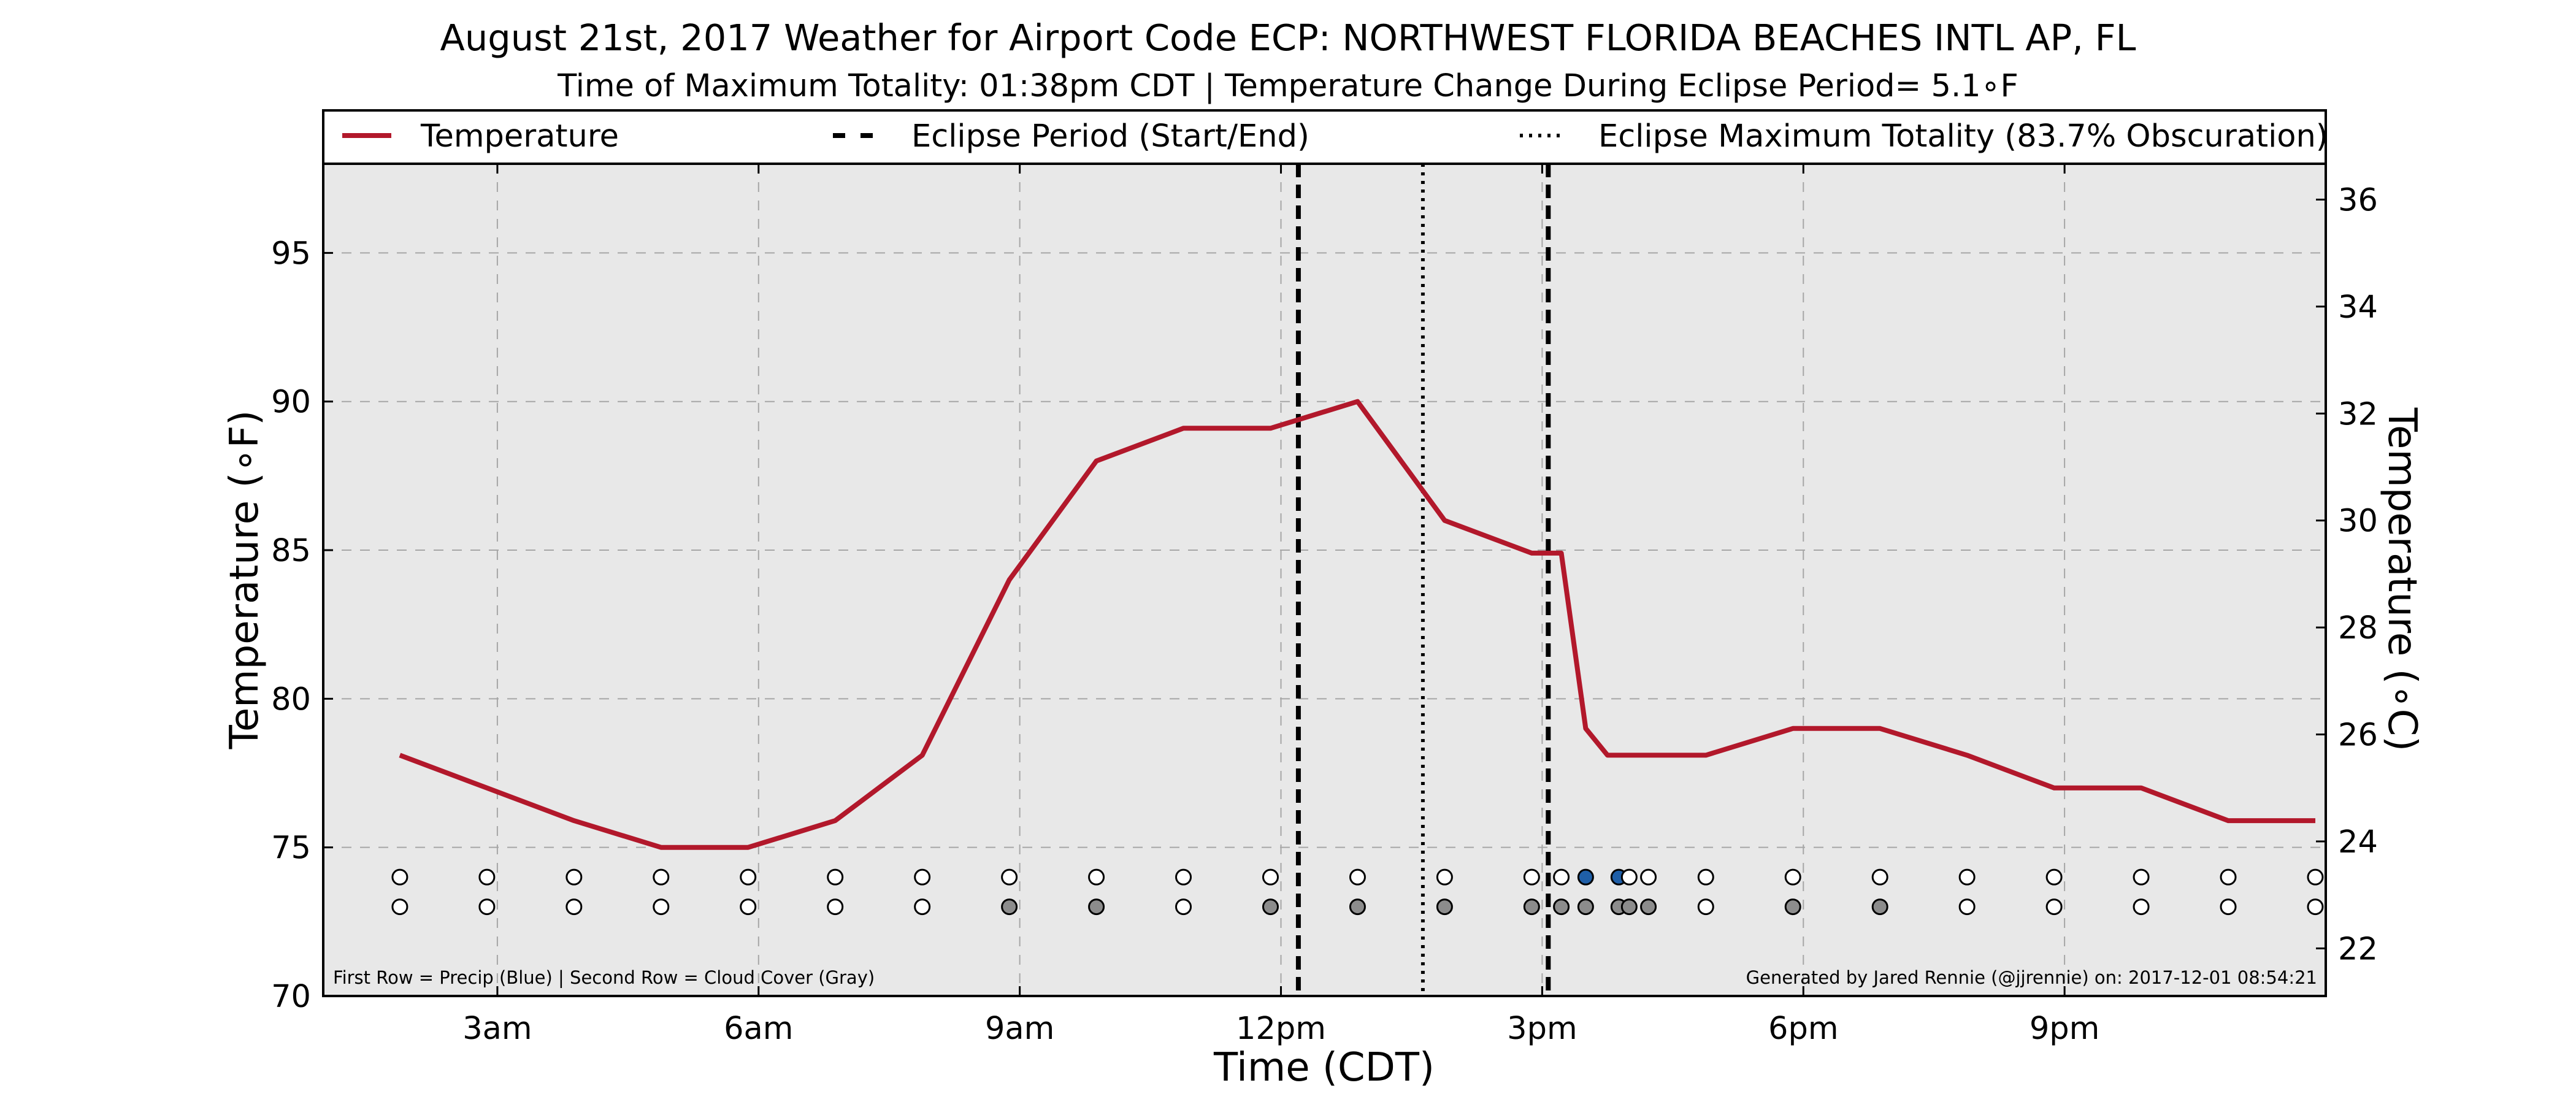  What do you see at coordinates (1019, 1029) in the screenshot?
I see `x-tick-label: 9am` at bounding box center [1019, 1029].